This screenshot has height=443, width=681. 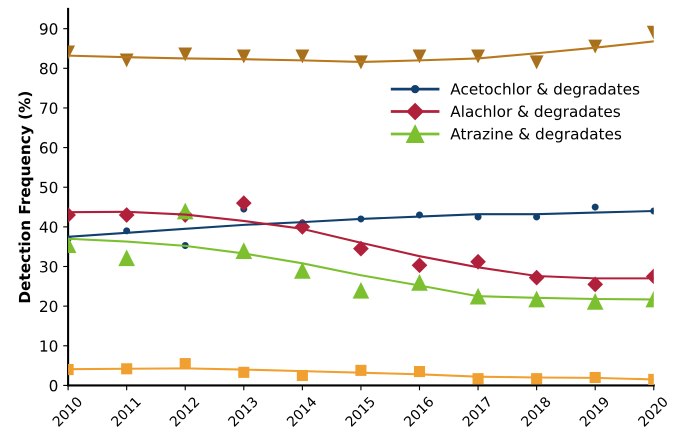 What do you see at coordinates (49, 346) in the screenshot?
I see `y-tick-label: 10` at bounding box center [49, 346].